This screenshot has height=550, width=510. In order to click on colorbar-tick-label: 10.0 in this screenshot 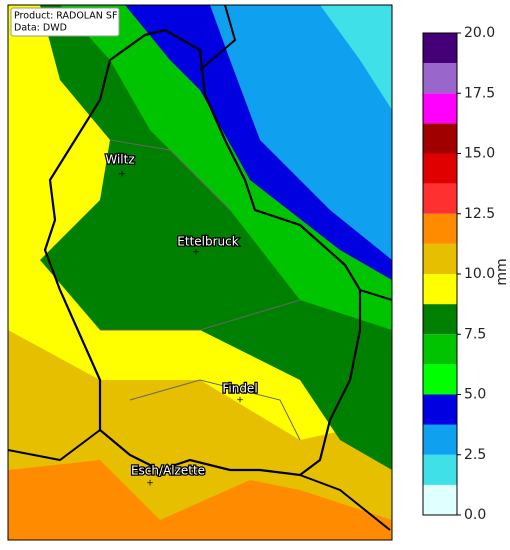, I will do `click(479, 274)`.